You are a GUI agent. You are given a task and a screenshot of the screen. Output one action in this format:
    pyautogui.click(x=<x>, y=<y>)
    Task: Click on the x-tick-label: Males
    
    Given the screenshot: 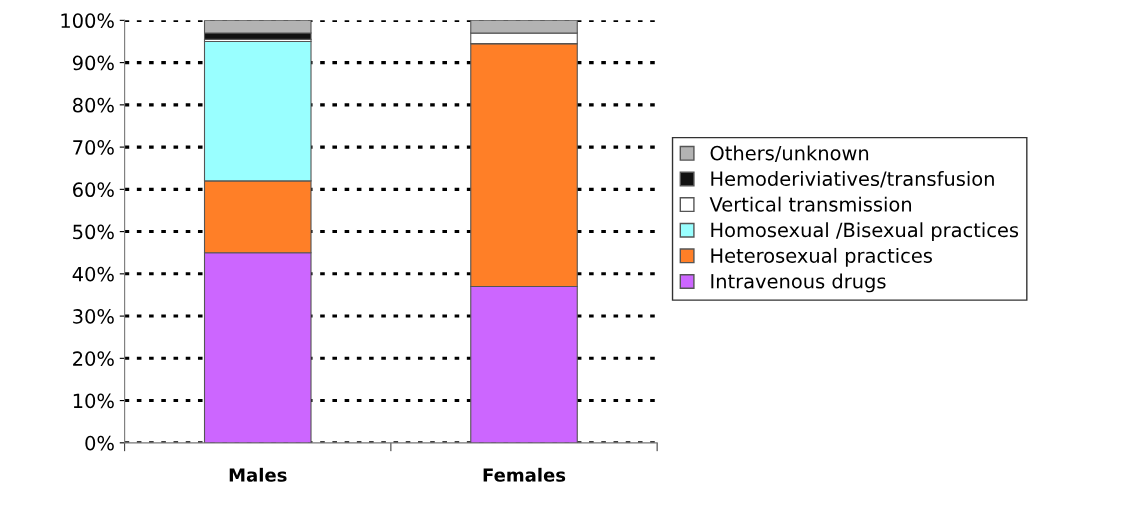 What is the action you would take?
    pyautogui.click(x=258, y=474)
    